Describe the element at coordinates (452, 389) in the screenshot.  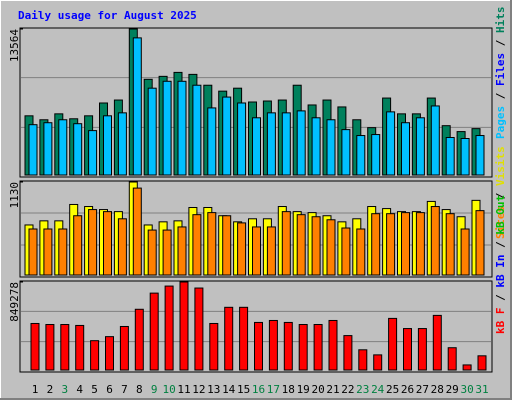
I see `x-tick-label: 29` at that location.